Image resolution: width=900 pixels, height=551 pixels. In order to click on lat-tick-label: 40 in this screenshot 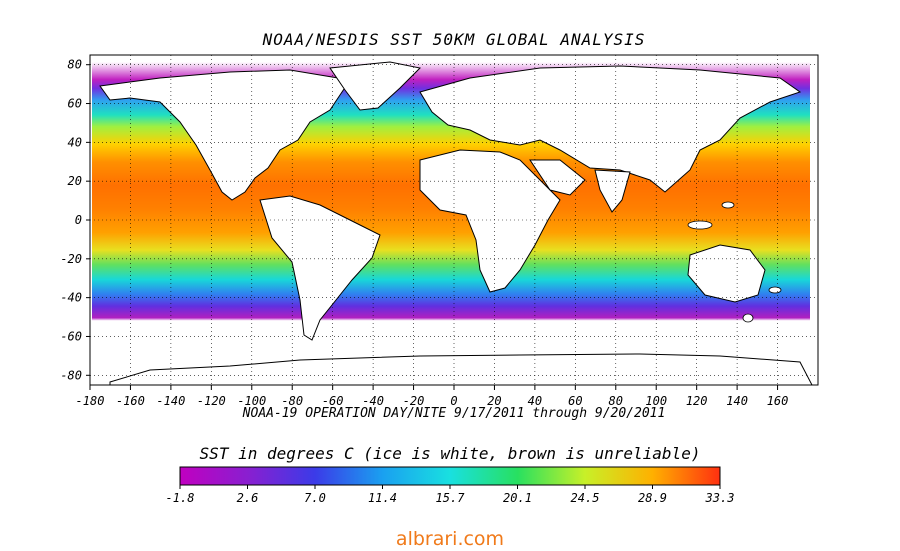, I will do `click(75, 142)`.